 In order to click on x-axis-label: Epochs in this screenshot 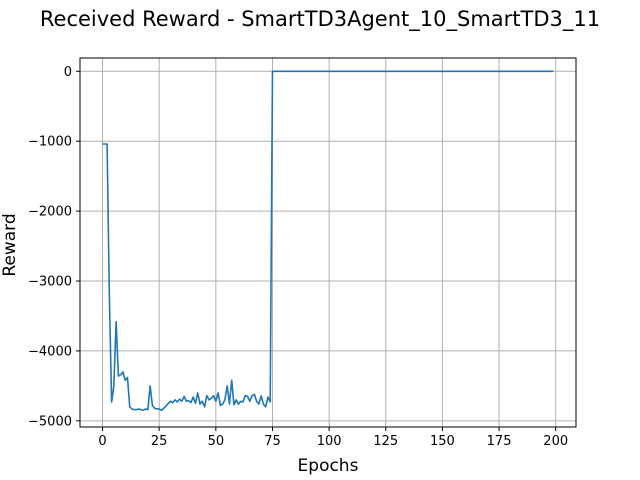, I will do `click(328, 466)`.